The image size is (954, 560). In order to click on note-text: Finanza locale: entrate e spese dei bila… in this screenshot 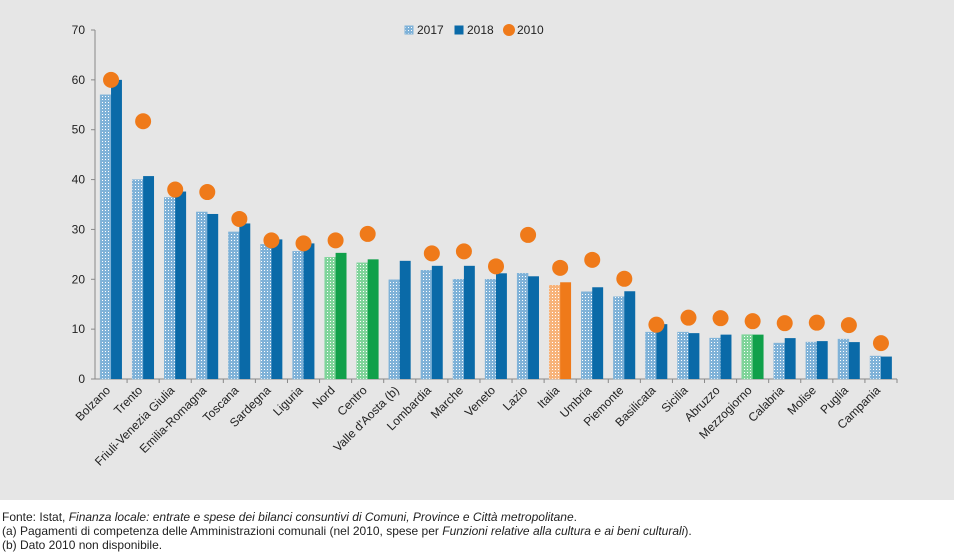, I will do `click(321, 517)`.